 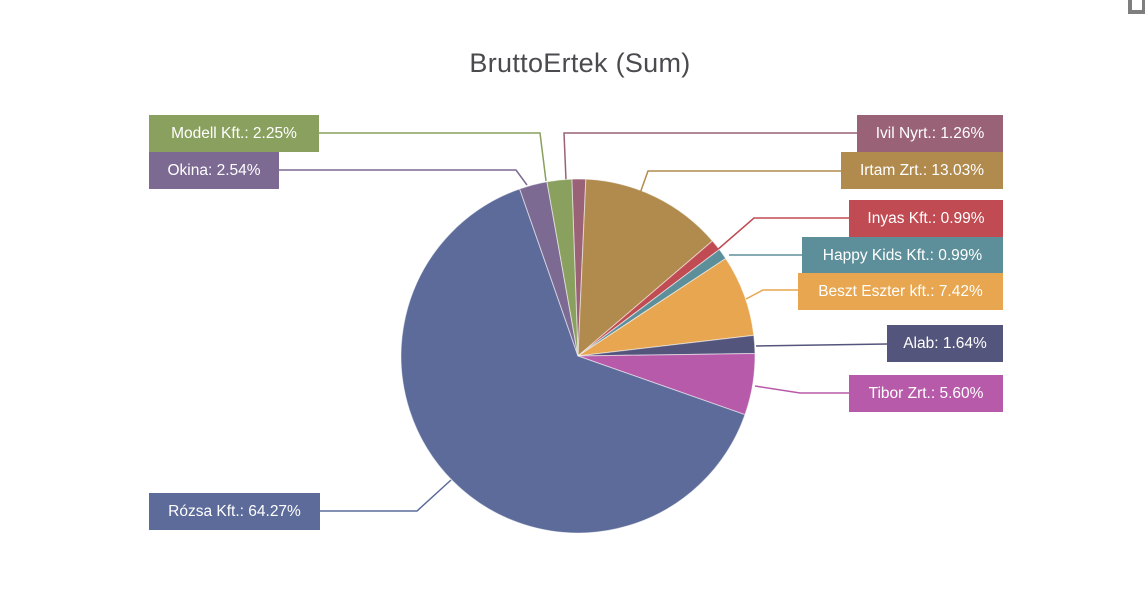 I want to click on callout-text: Modell Kft.: 2.25%, so click(x=234, y=133).